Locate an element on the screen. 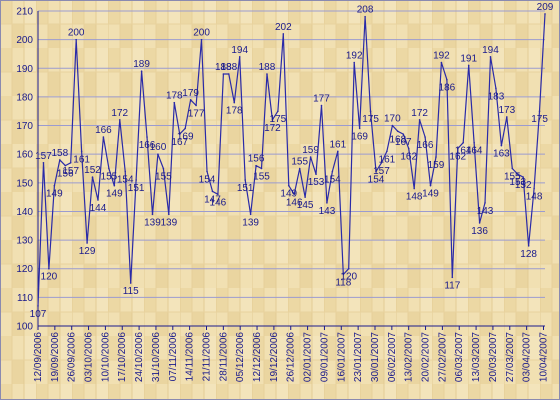 This screenshot has height=400, width=560. data-label: 160 is located at coordinates (158, 147).